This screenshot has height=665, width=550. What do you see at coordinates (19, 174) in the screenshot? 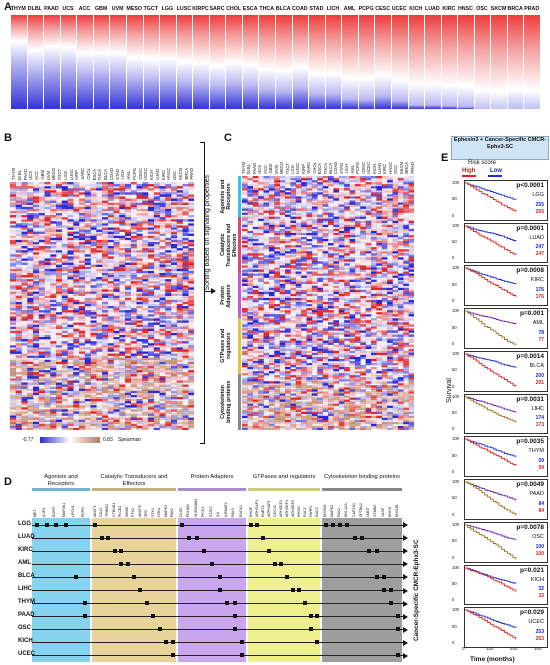
I see `panel-b-column-label: DLBL` at bounding box center [19, 174].